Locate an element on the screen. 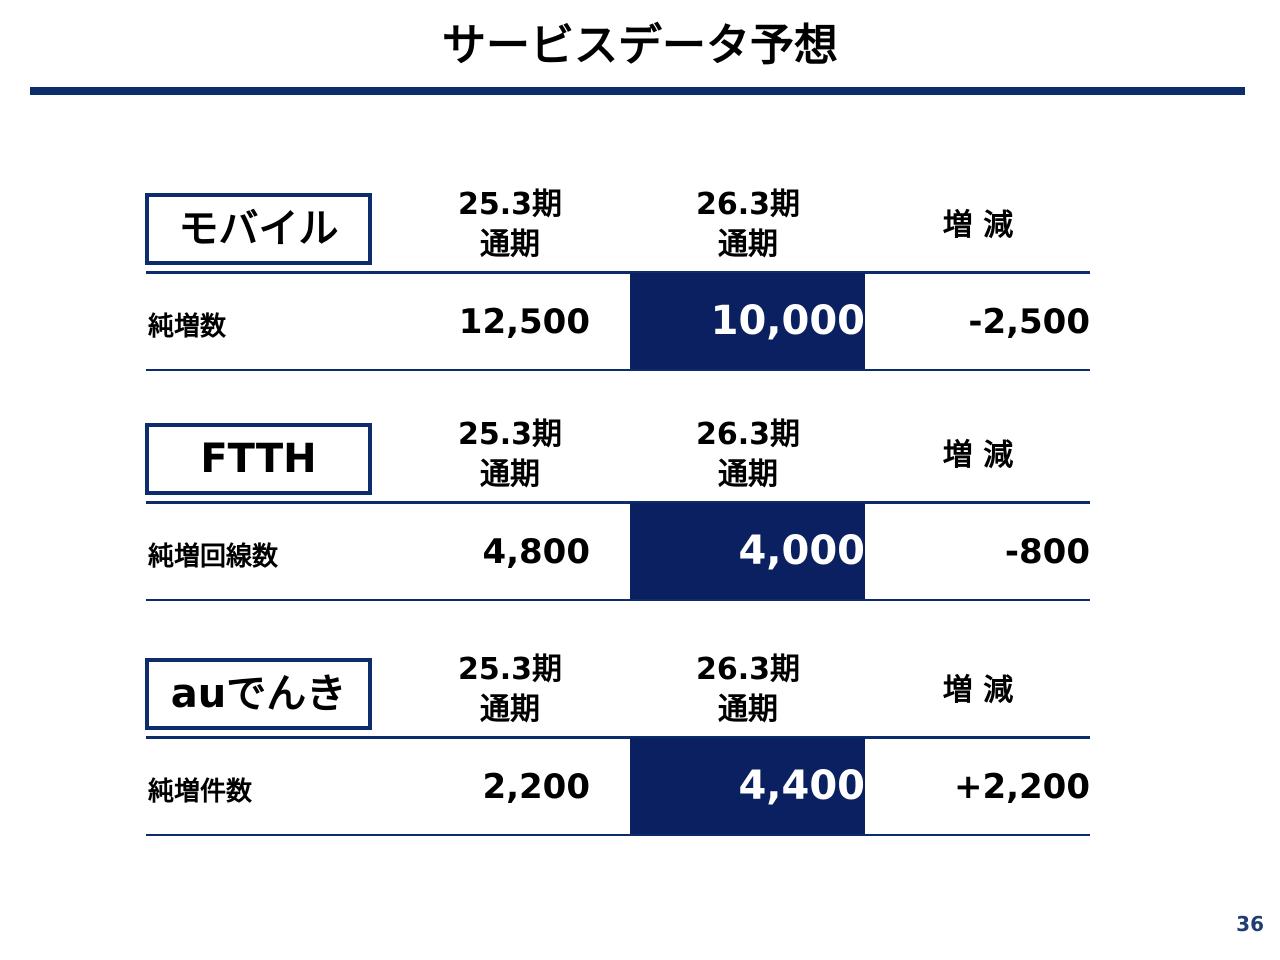 The height and width of the screenshot is (960, 1280). slide-title: サービスデータ予想 is located at coordinates (640, 45).